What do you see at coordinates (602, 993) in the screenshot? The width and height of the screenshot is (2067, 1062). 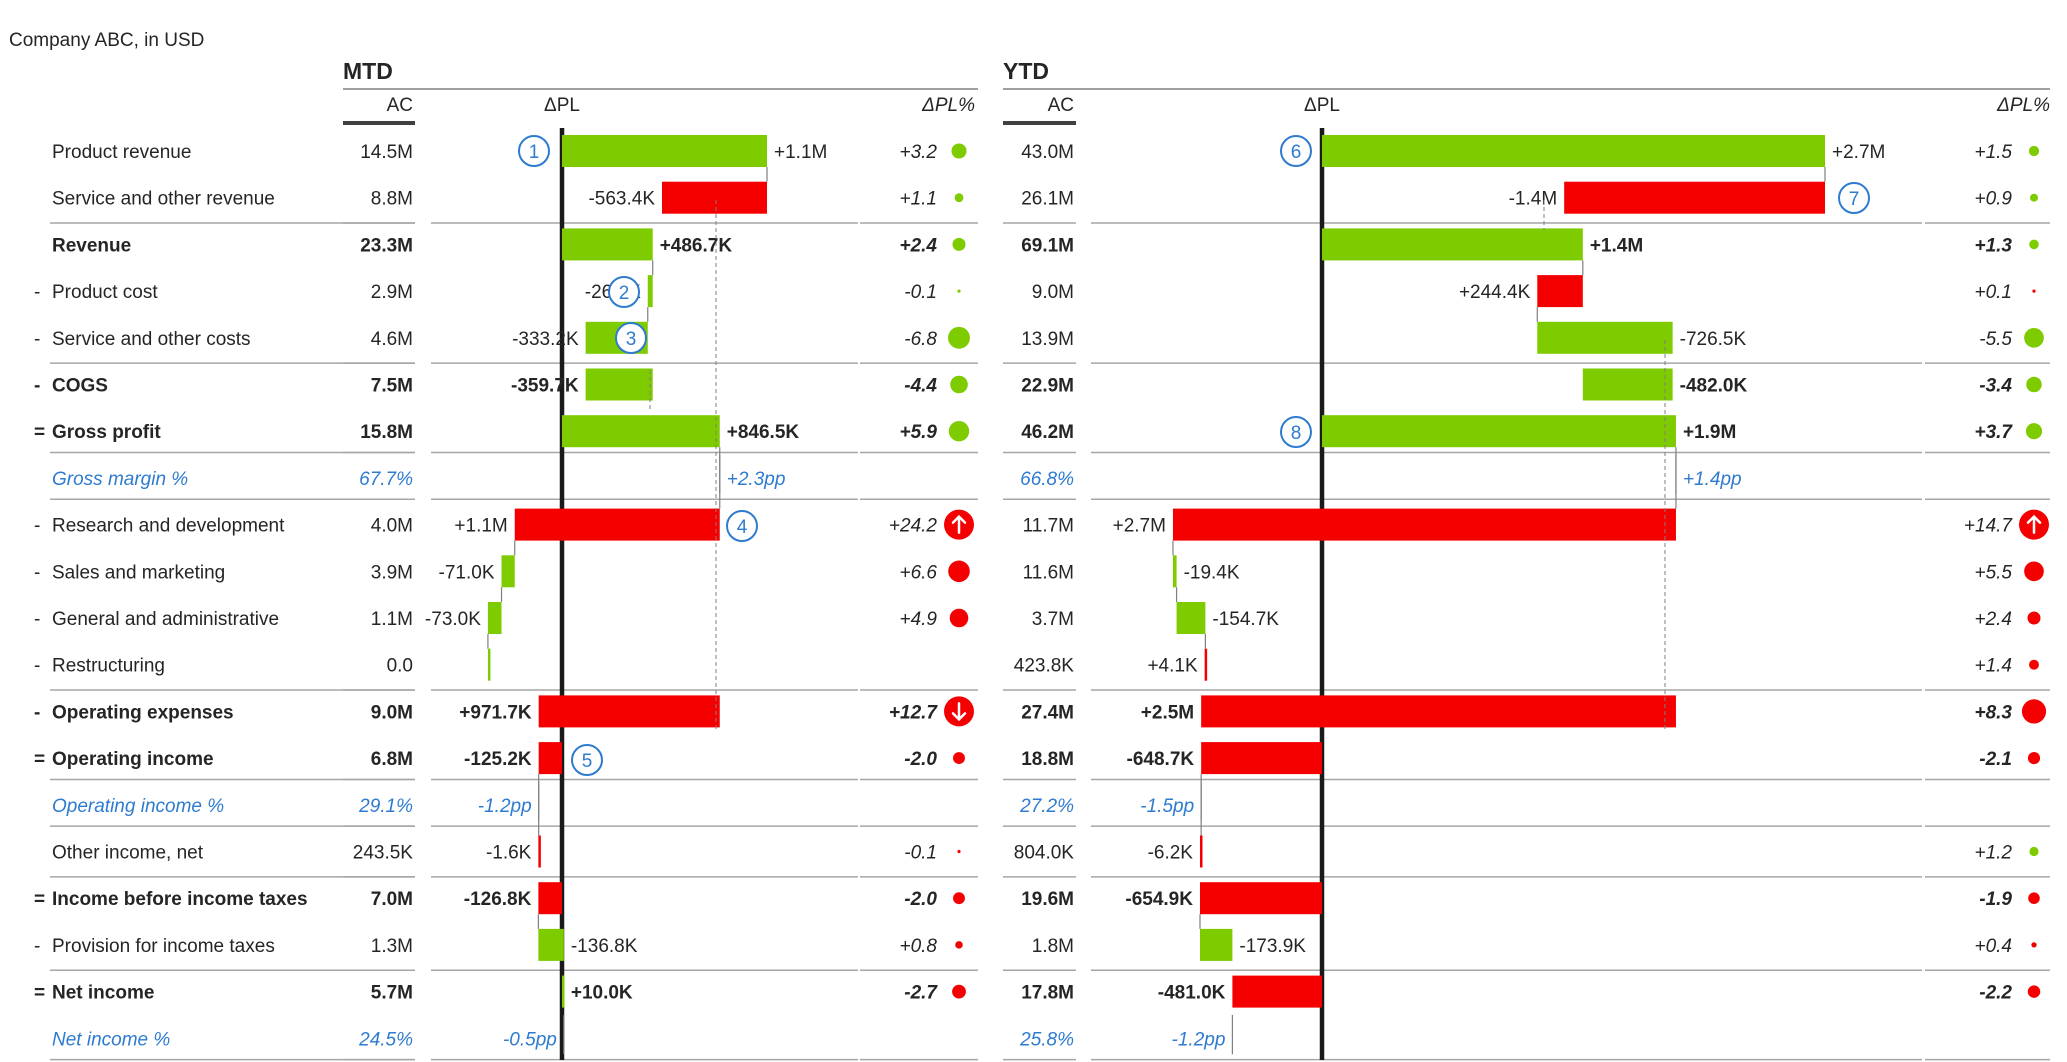 I see `mtd-bar-label: +10.0K` at bounding box center [602, 993].